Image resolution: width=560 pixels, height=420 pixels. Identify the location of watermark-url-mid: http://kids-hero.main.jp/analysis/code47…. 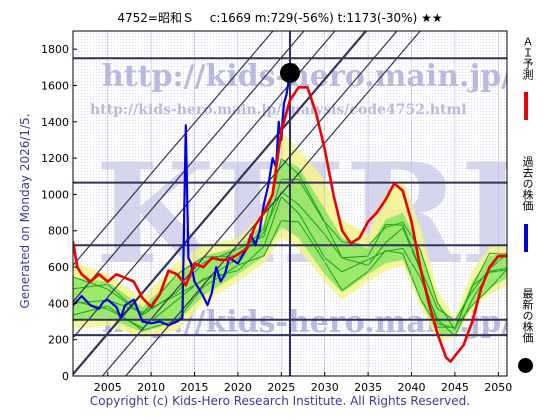
(278, 110).